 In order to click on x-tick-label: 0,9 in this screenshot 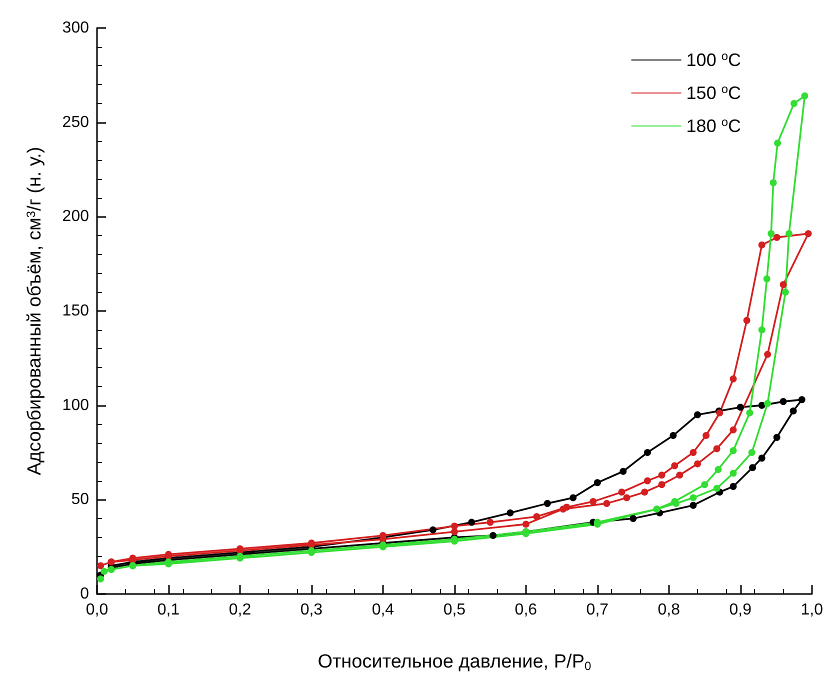, I will do `click(740, 610)`.